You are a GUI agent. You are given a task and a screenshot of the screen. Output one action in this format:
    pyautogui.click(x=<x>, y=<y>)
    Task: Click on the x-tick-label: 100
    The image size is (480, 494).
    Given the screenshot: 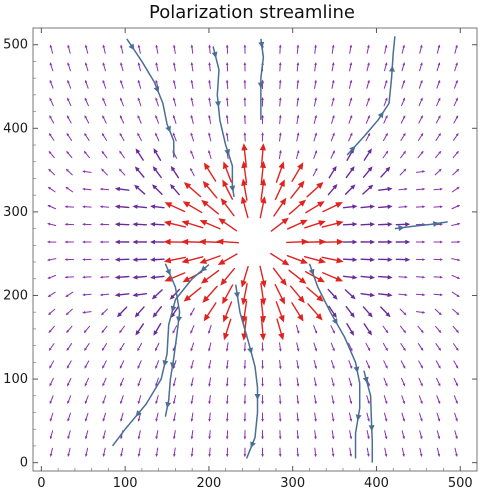 What is the action you would take?
    pyautogui.click(x=125, y=483)
    